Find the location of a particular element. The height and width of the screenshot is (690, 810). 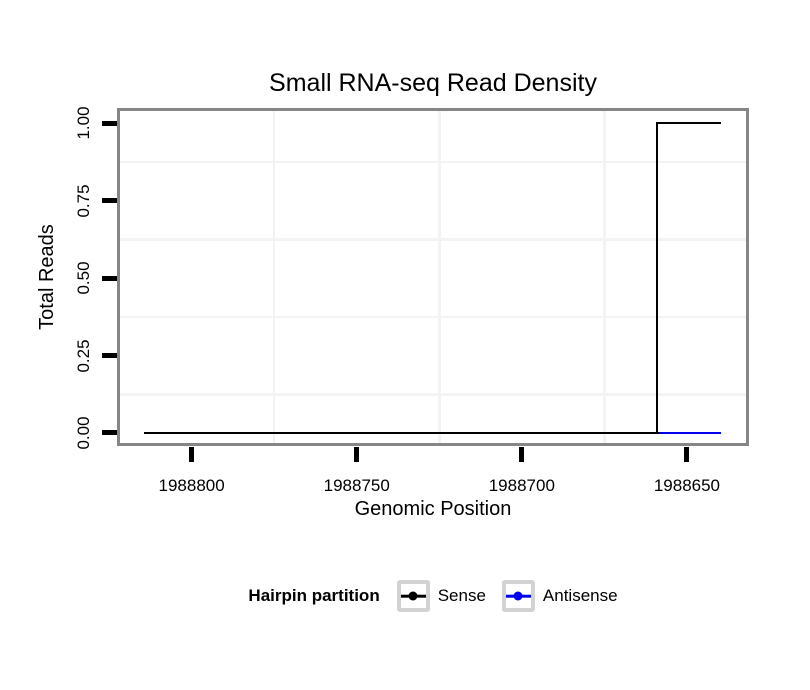

legend-key-sense-icon is located at coordinates (413, 596).